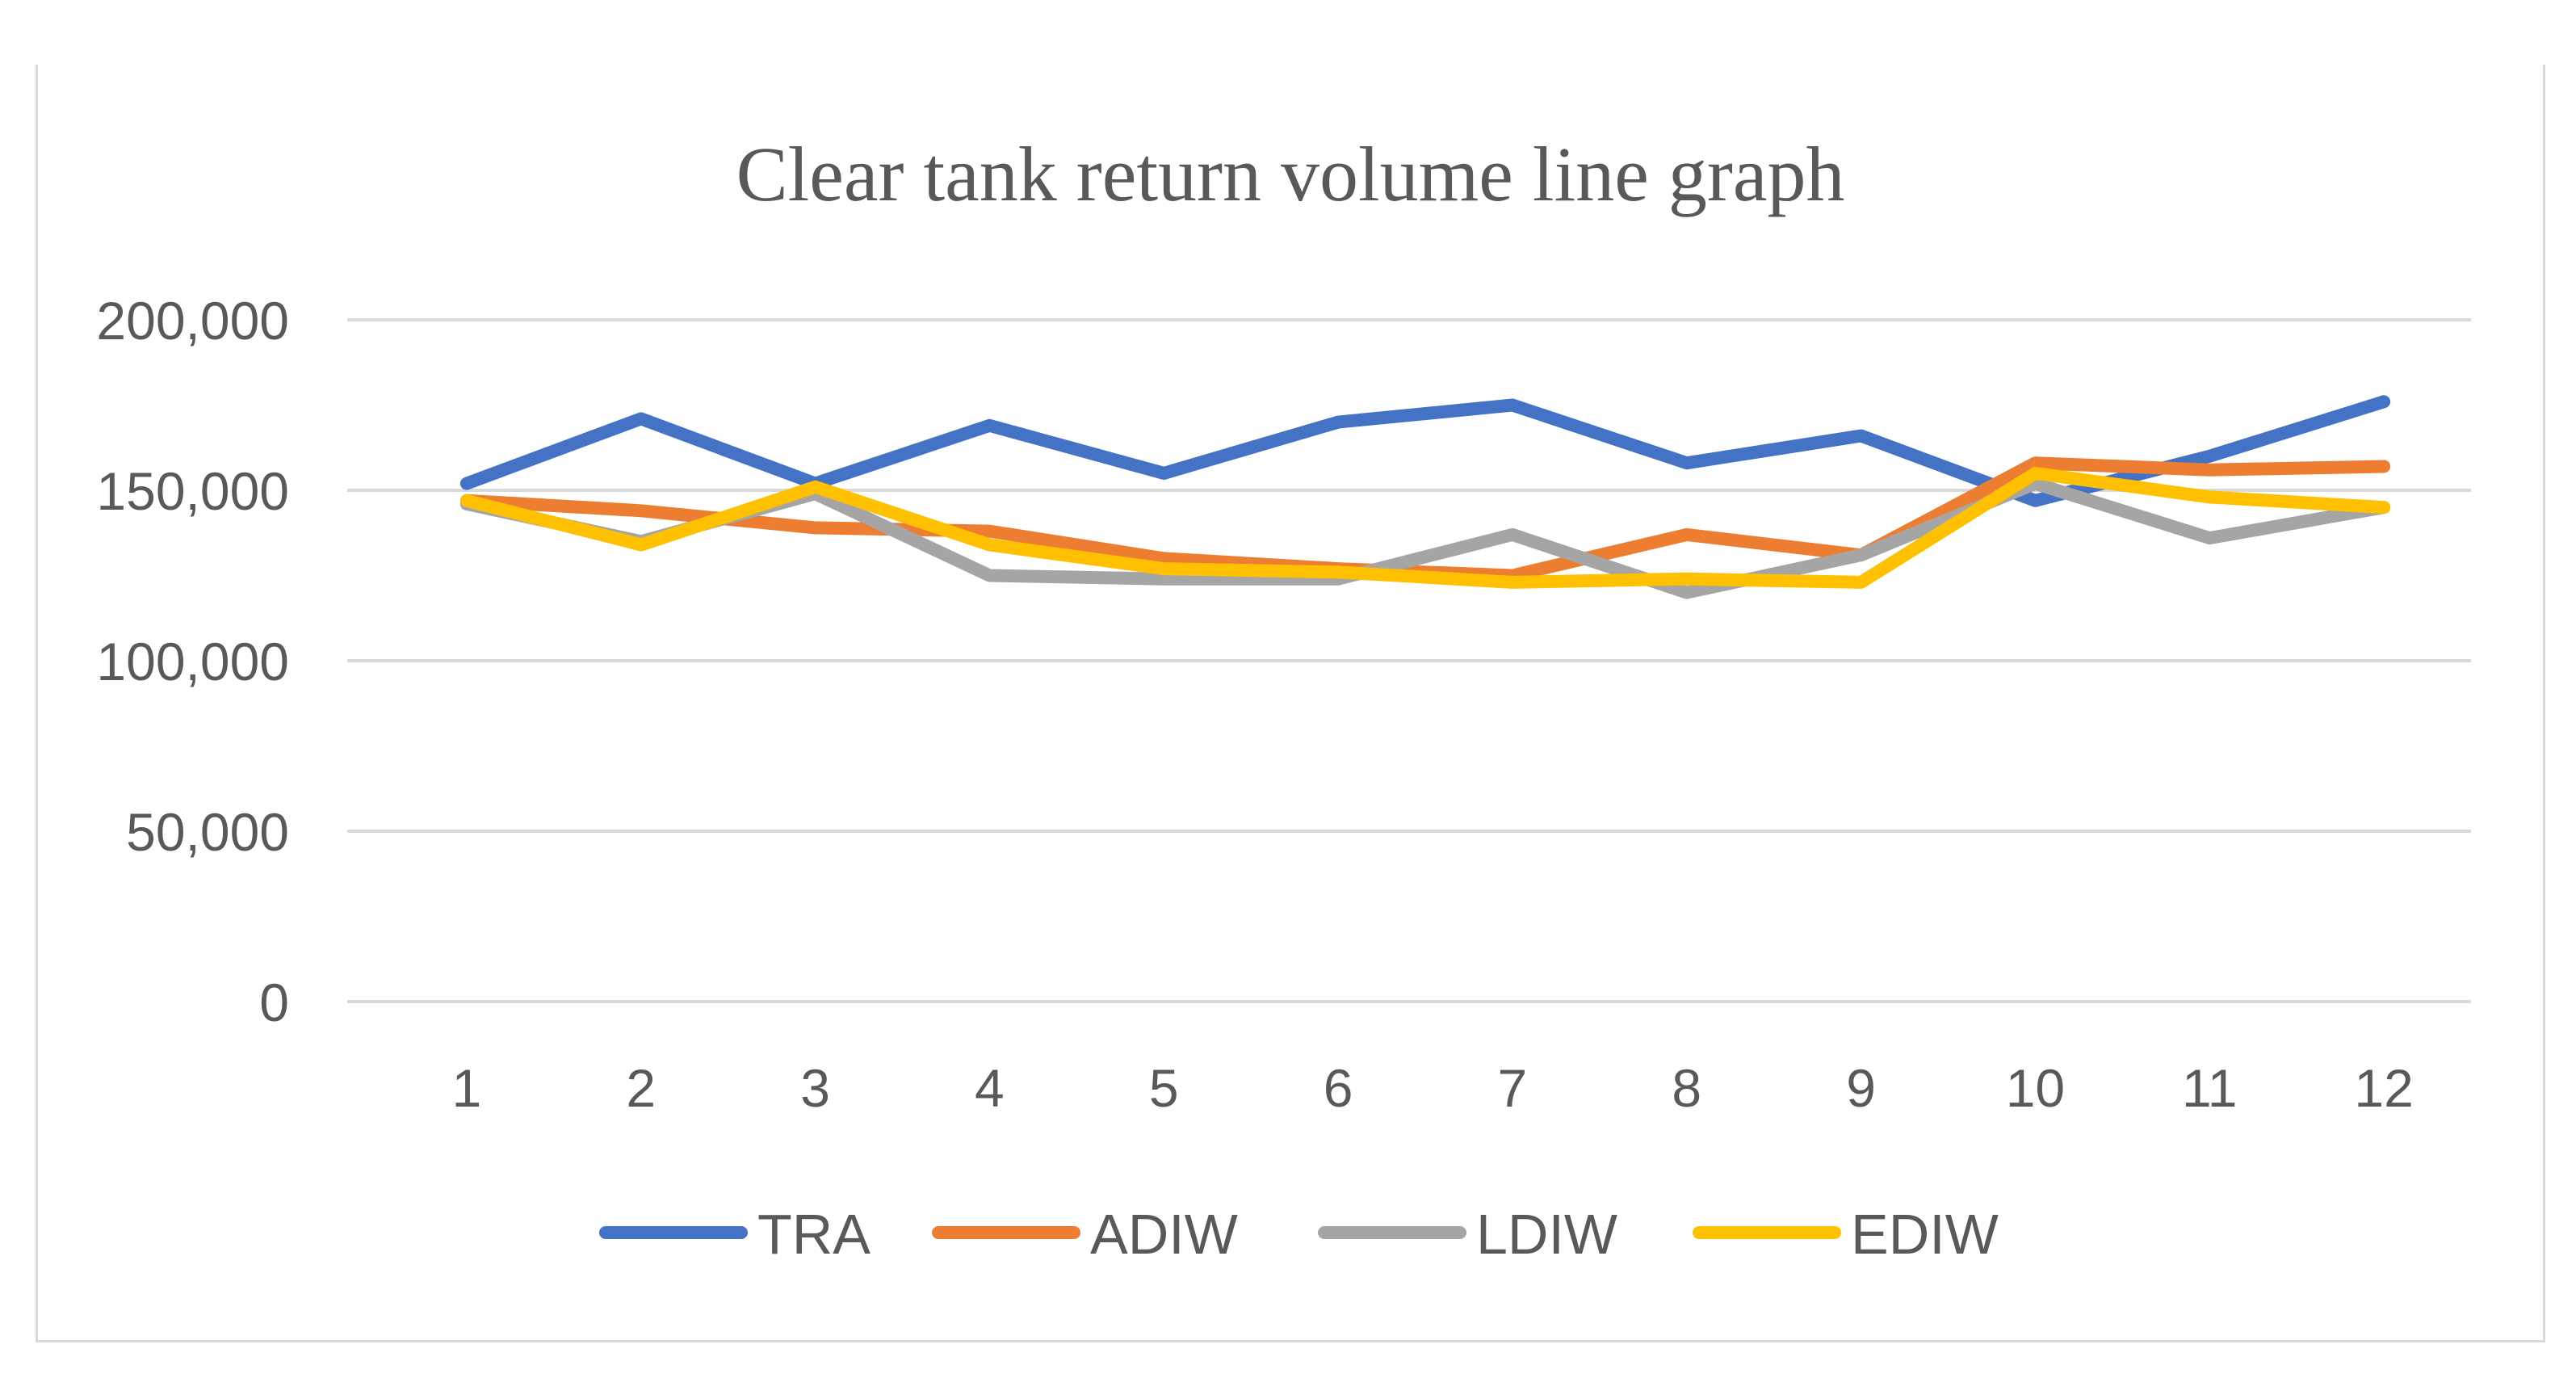 The height and width of the screenshot is (1378, 2576). Describe the element at coordinates (815, 1088) in the screenshot. I see `x-tick-label: 3` at that location.